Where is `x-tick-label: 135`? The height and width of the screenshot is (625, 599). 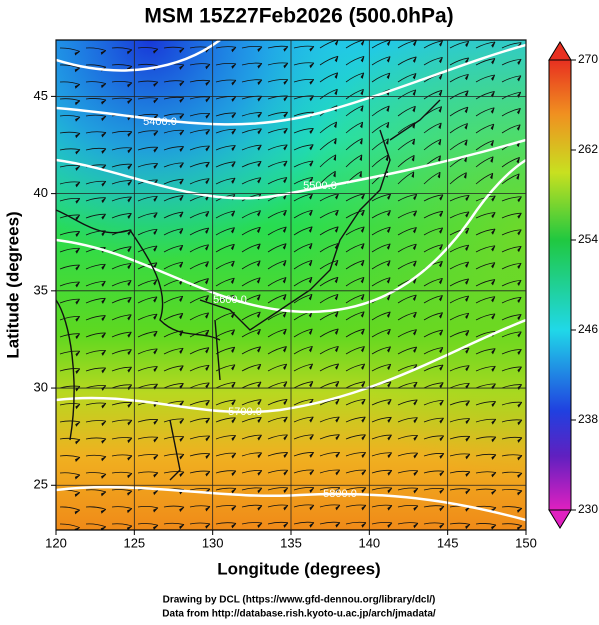
x-tick-label: 135 is located at coordinates (291, 542).